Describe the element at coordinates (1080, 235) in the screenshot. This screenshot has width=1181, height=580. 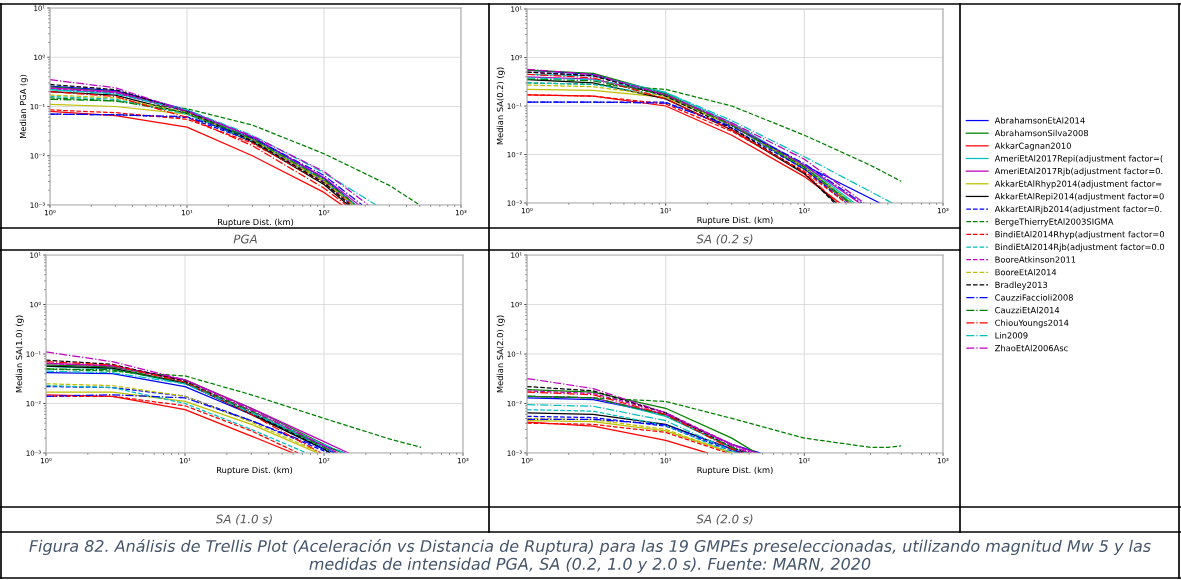
I see `legend-label: BindiEtAl2014Rhyp(adjustment factor=0` at that location.